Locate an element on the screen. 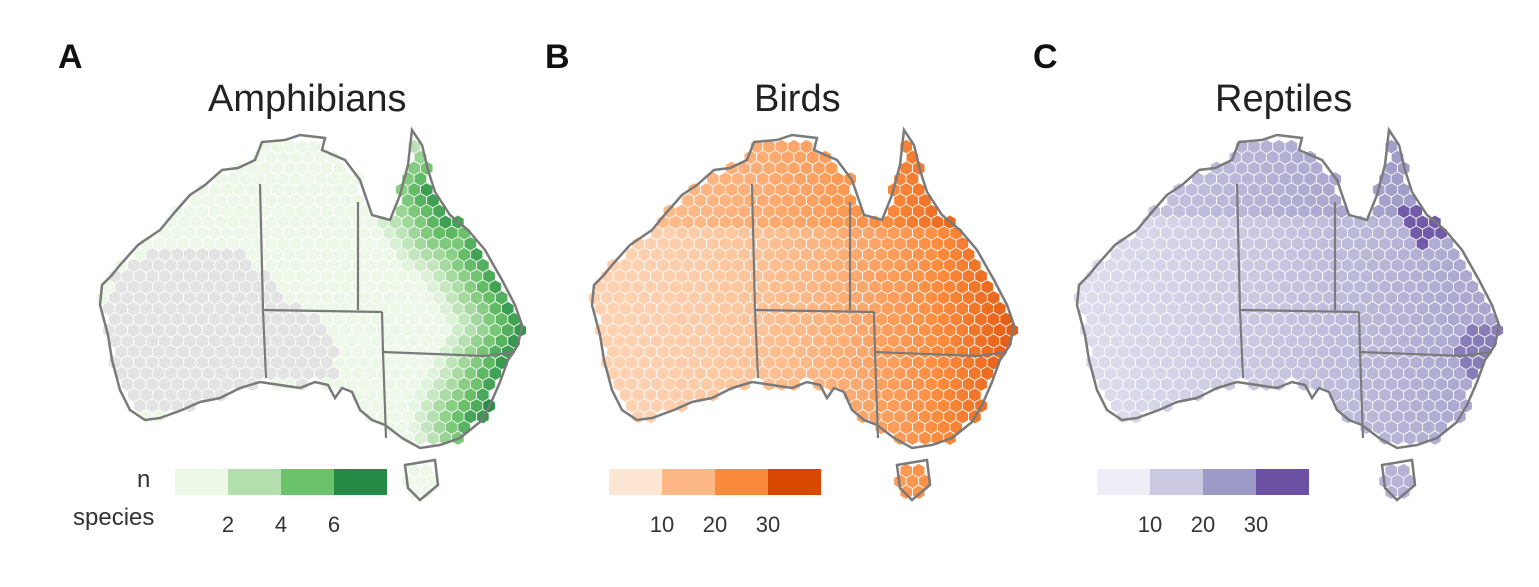  birds-legend-bar is located at coordinates (715, 482).